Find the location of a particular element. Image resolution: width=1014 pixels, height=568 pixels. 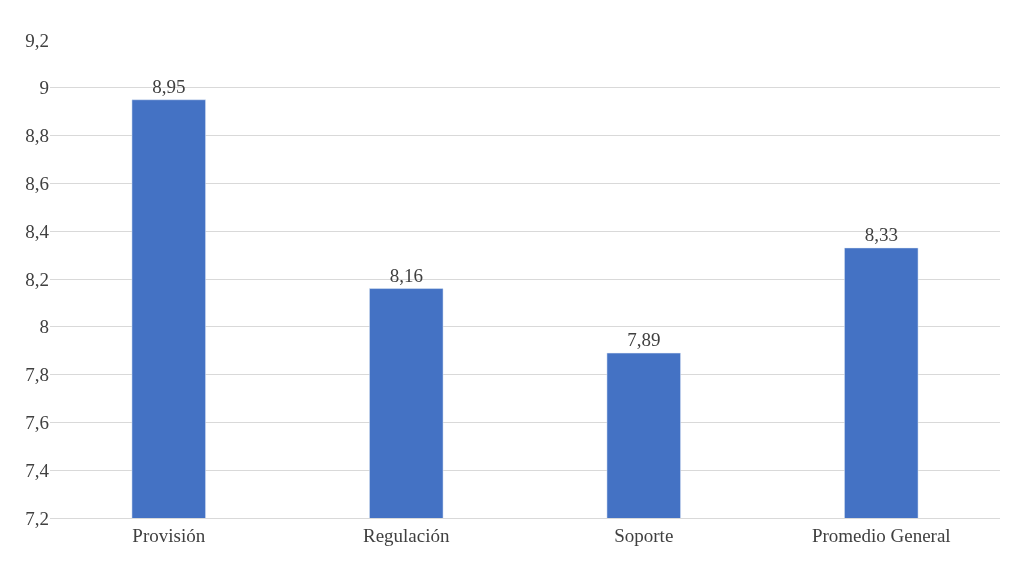

y-tick-label: 9 is located at coordinates (44, 88).